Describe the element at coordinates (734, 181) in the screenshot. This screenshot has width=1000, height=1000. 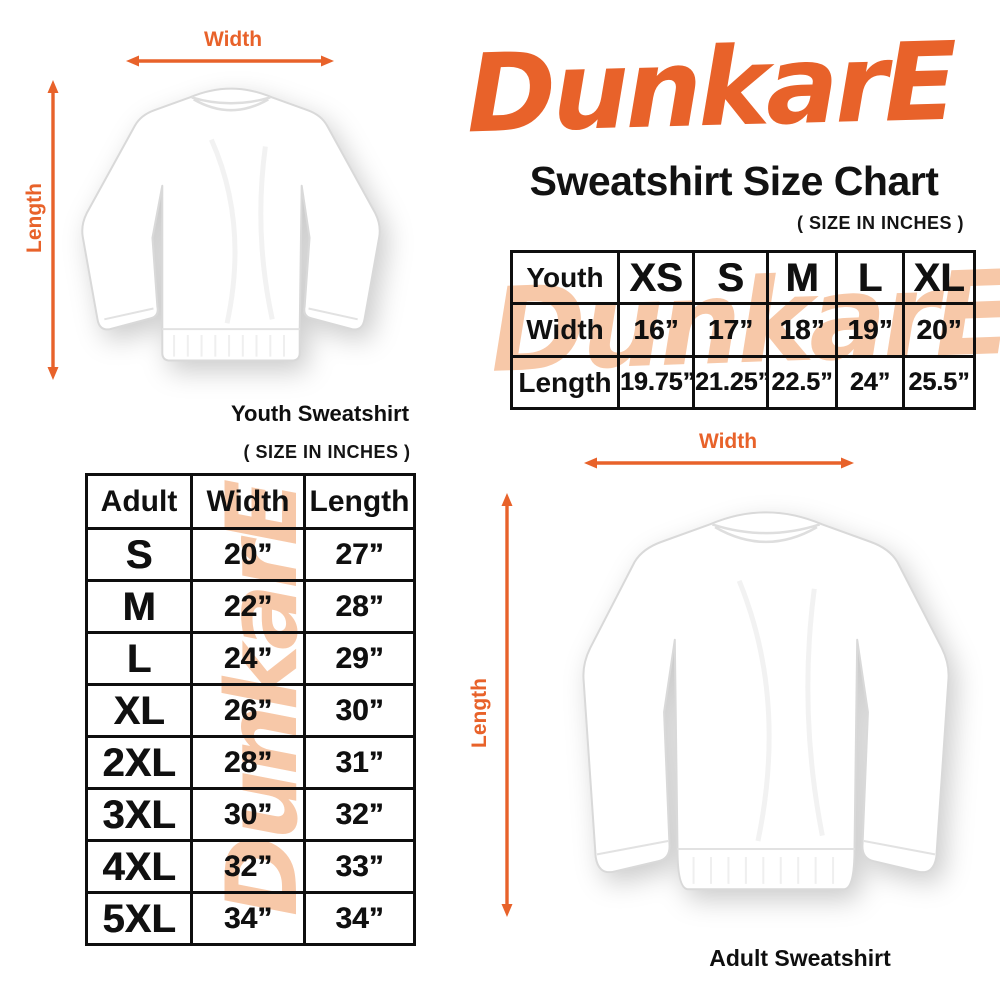
I see `page-title: Sweatshirt Size Chart` at that location.